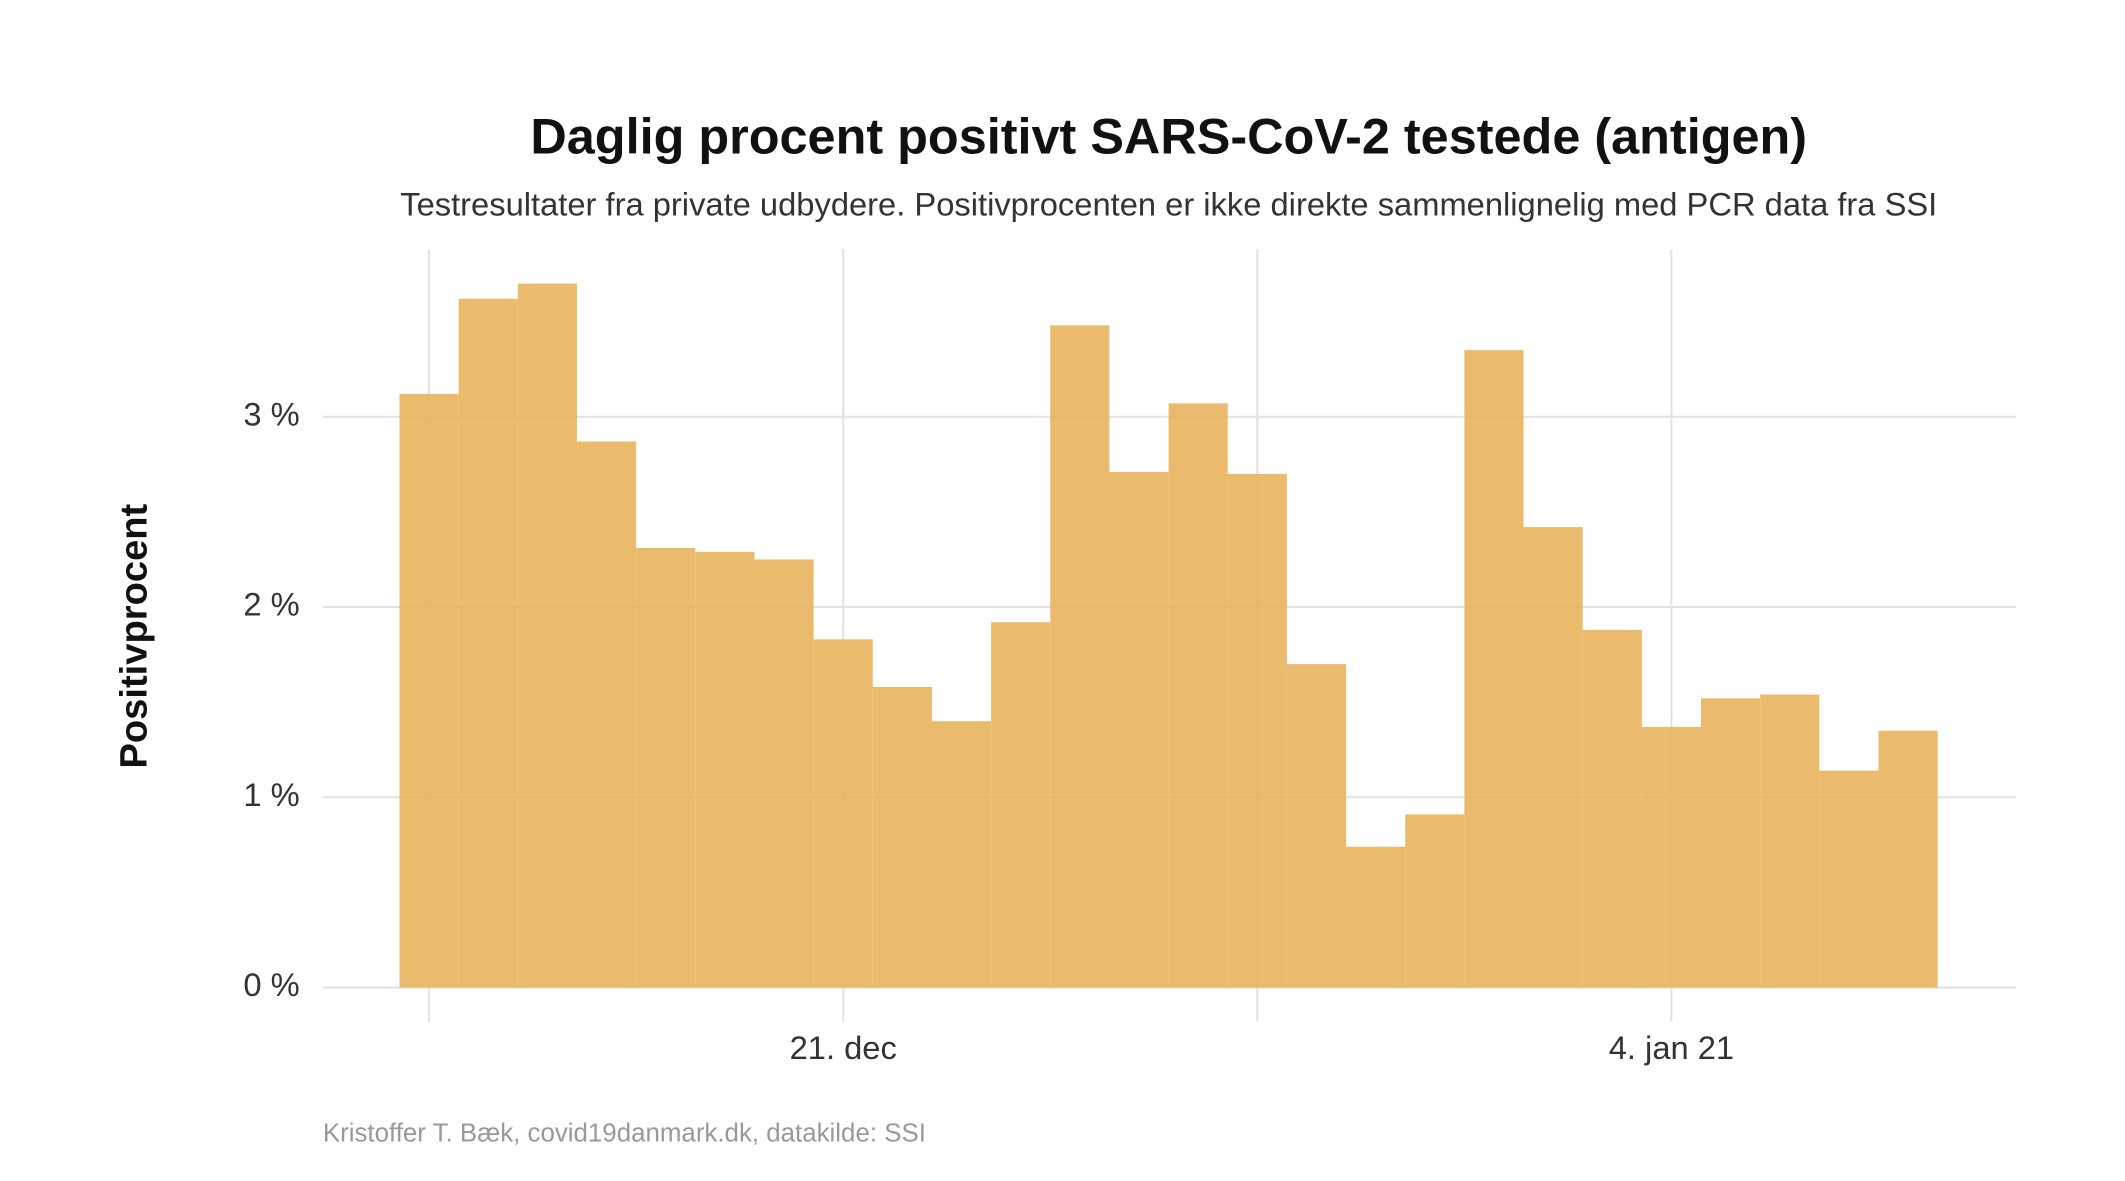 The image size is (2125, 1181). Describe the element at coordinates (271, 413) in the screenshot. I see `y-tick-label: 3 %` at that location.